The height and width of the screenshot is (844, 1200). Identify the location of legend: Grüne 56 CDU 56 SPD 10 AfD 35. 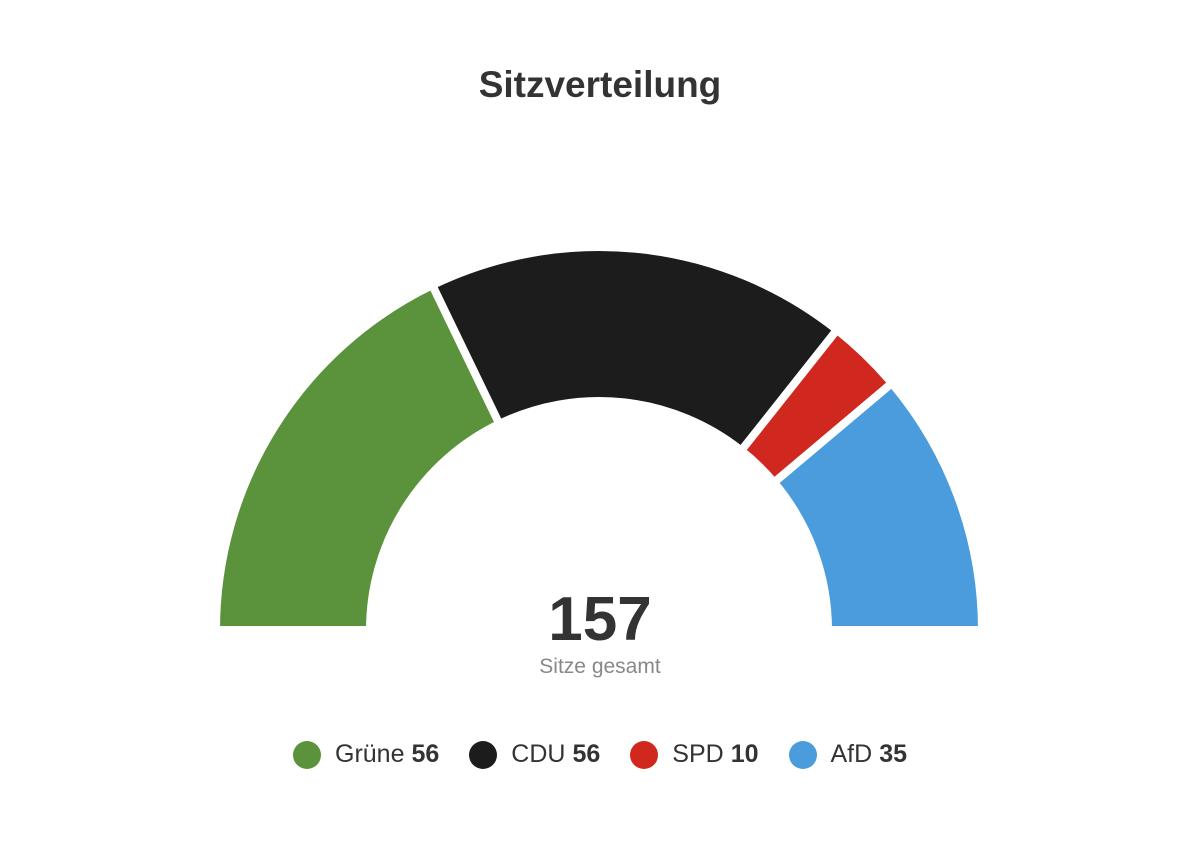
(600, 754).